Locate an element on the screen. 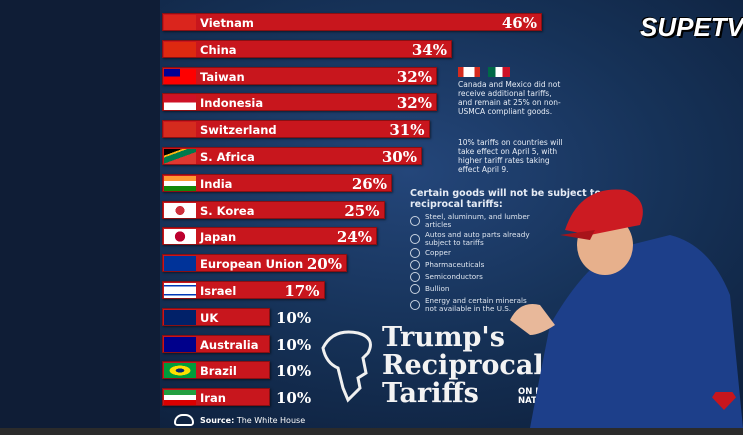 The height and width of the screenshot is (435, 743). country-label: European Union is located at coordinates (252, 264).